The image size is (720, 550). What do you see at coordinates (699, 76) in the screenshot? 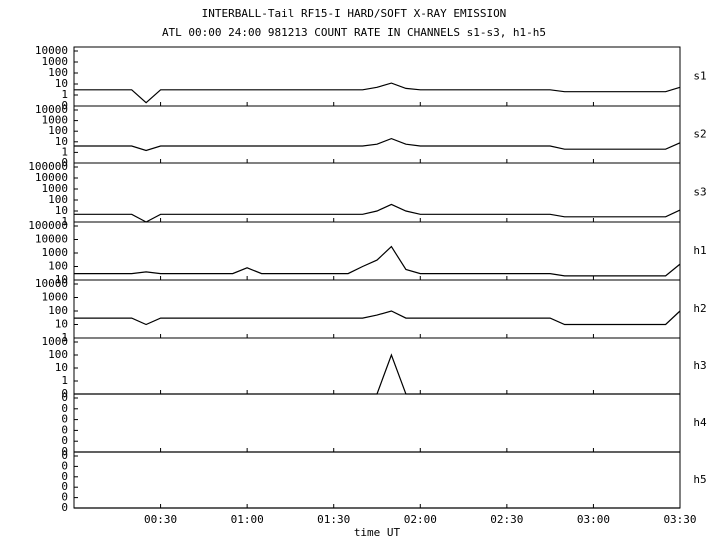
I see `channel-label: s1` at bounding box center [699, 76].